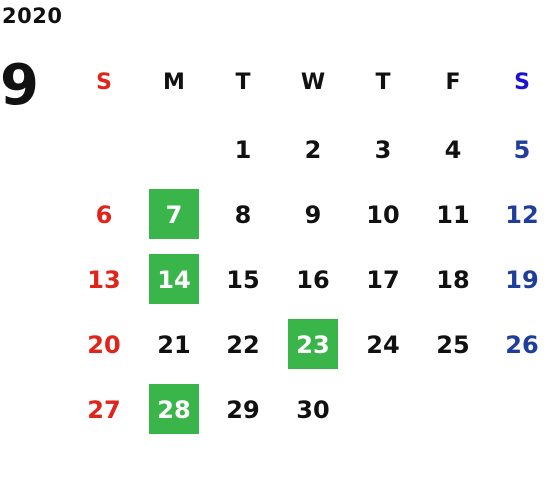  I want to click on day-number: 24, so click(383, 344).